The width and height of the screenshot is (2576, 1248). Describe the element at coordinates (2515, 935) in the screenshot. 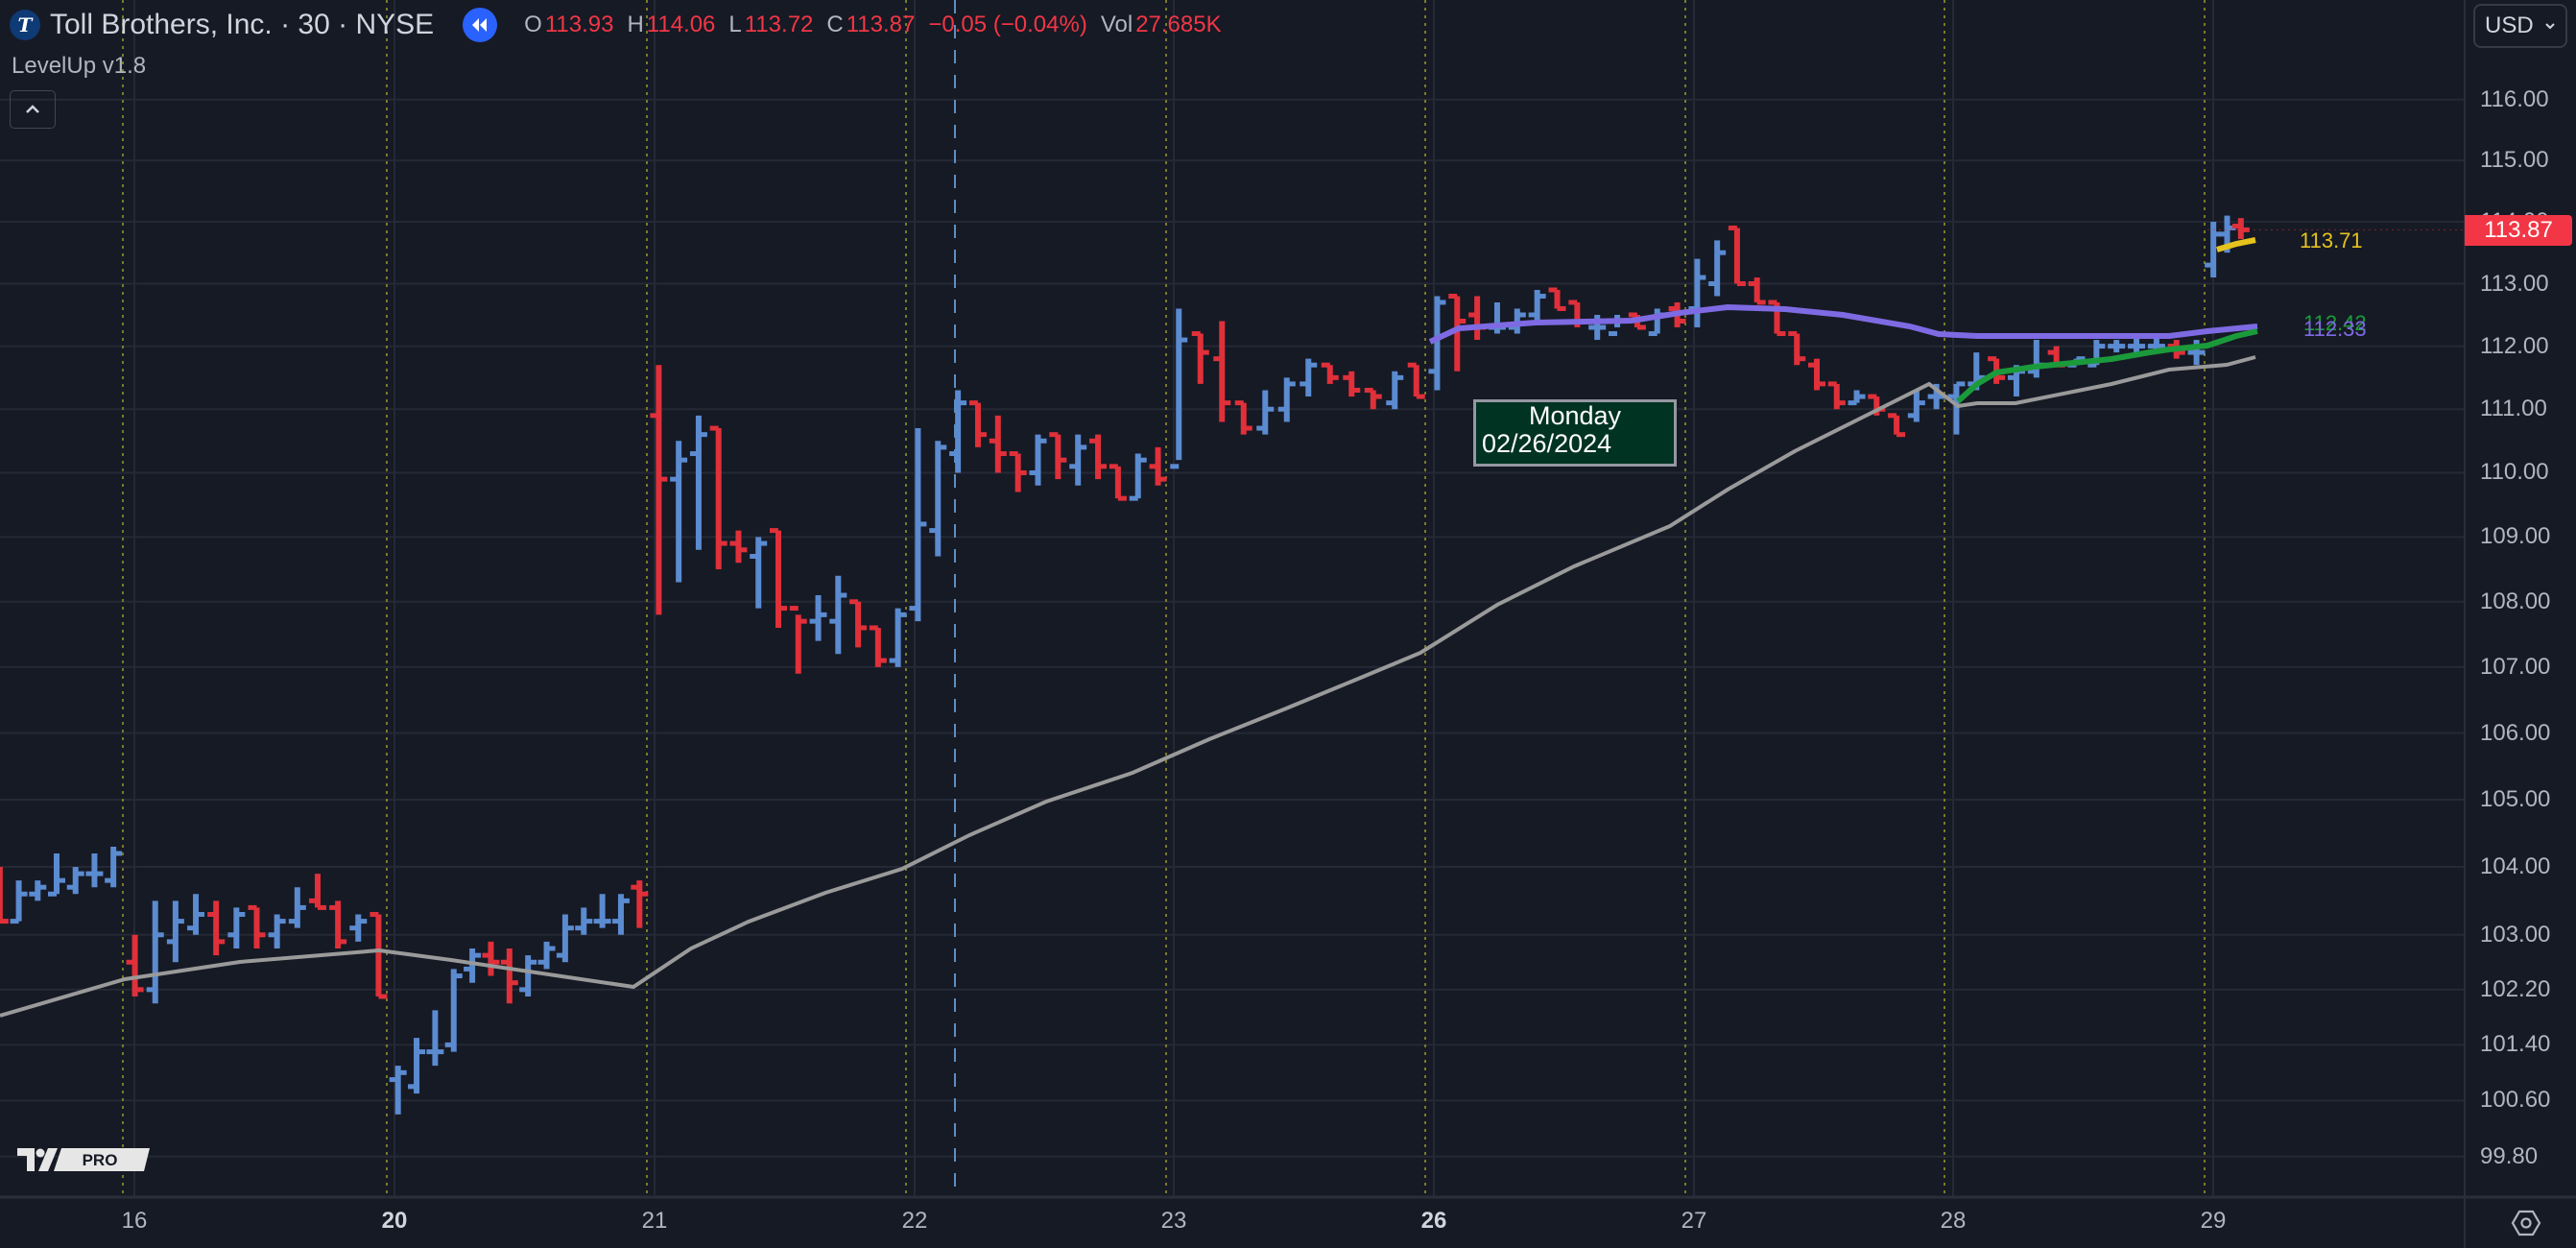

I see `price-tick: 103.00` at that location.